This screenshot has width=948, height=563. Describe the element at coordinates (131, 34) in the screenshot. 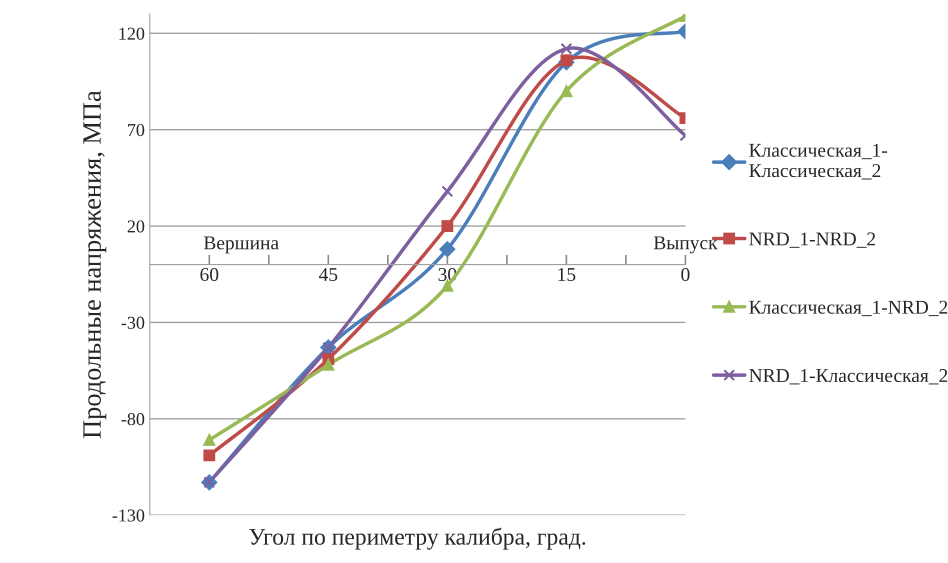

I see `y-tick-label: 120` at that location.